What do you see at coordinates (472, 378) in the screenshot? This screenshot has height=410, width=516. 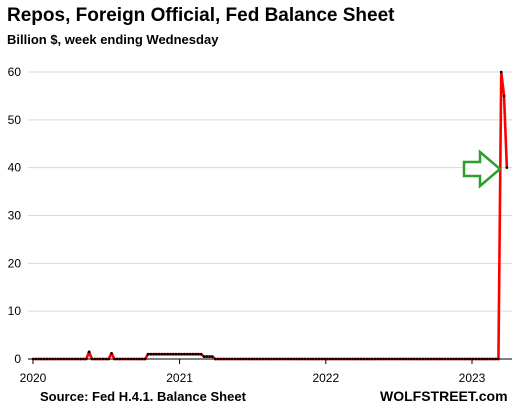 I see `x-tick-label: 2023` at bounding box center [472, 378].